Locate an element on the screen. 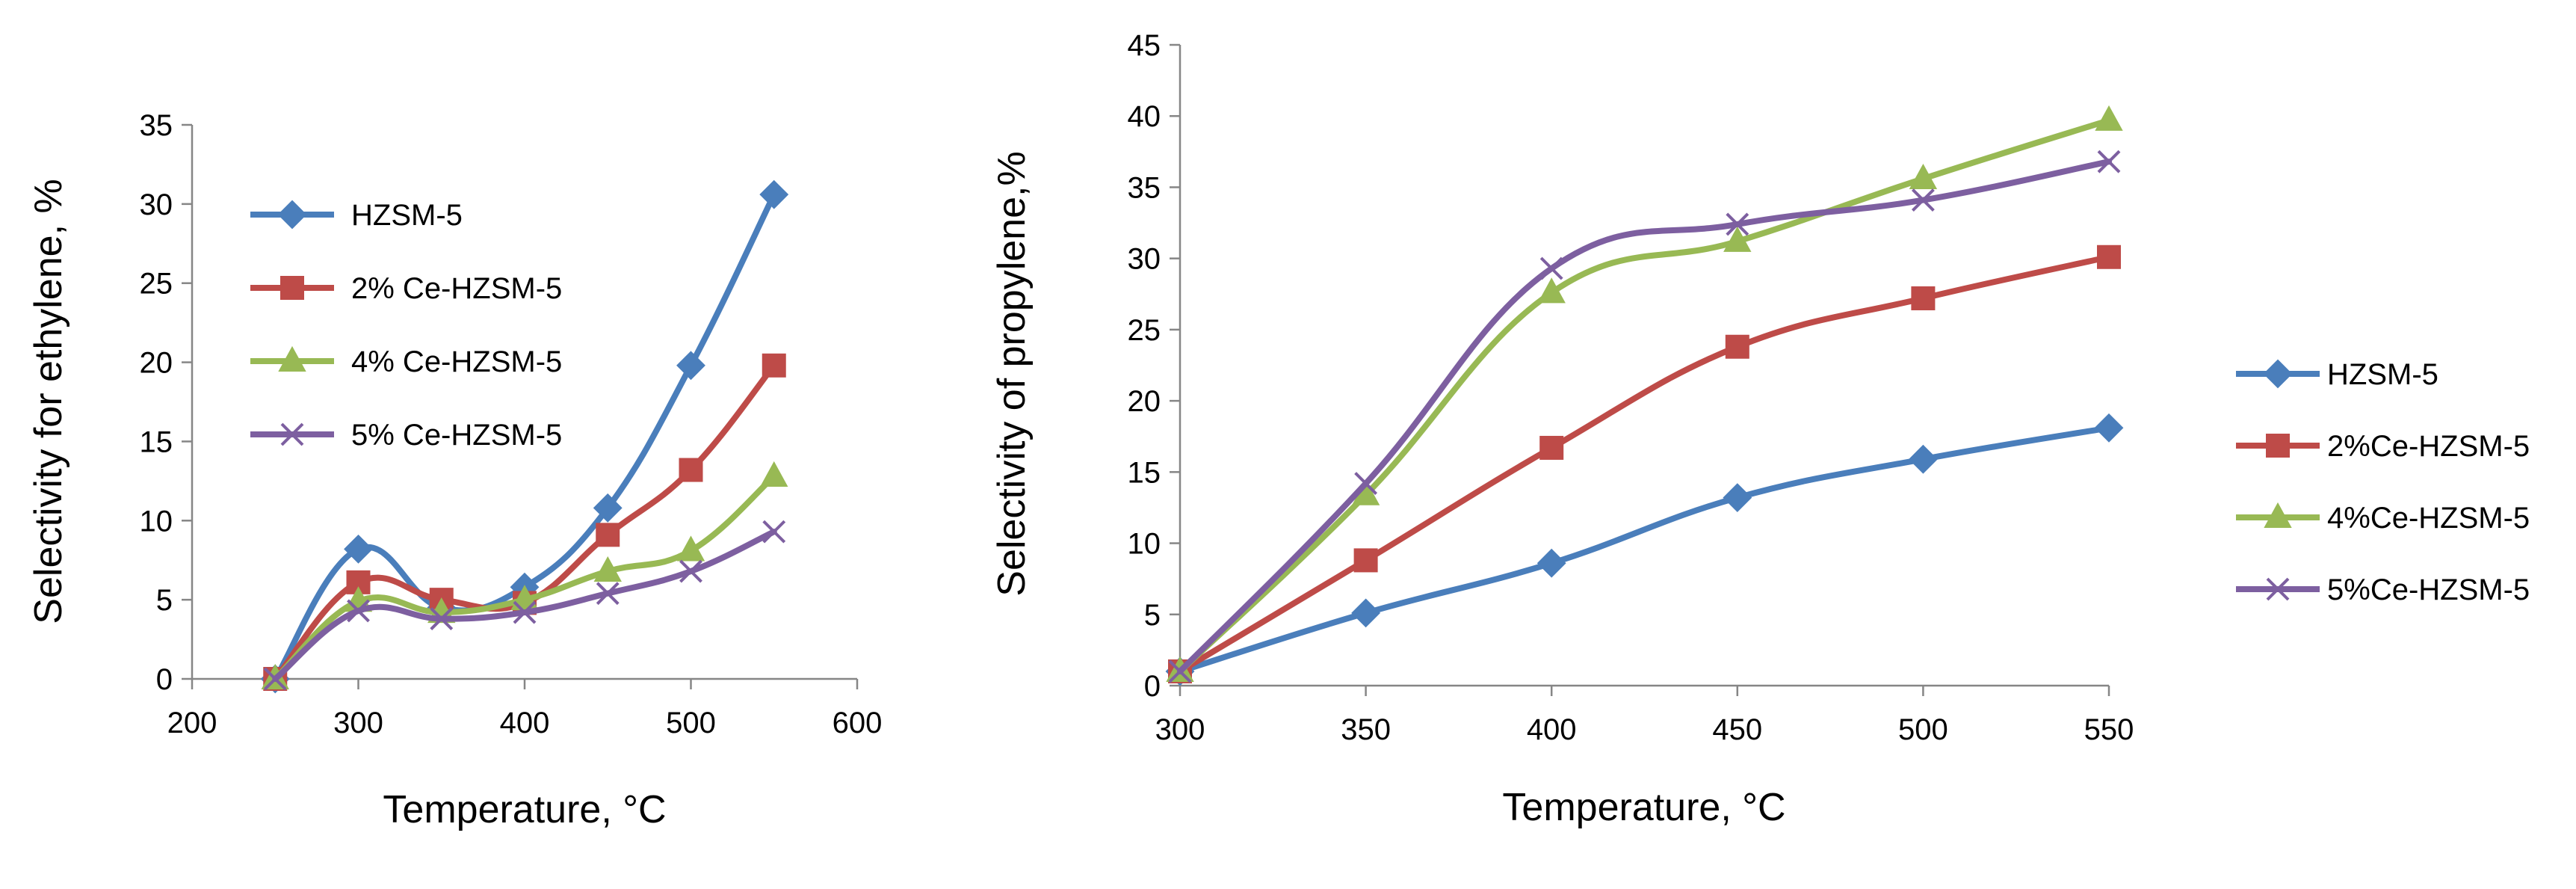 This screenshot has width=2576, height=889. y-tick-label: 45 is located at coordinates (1145, 46).